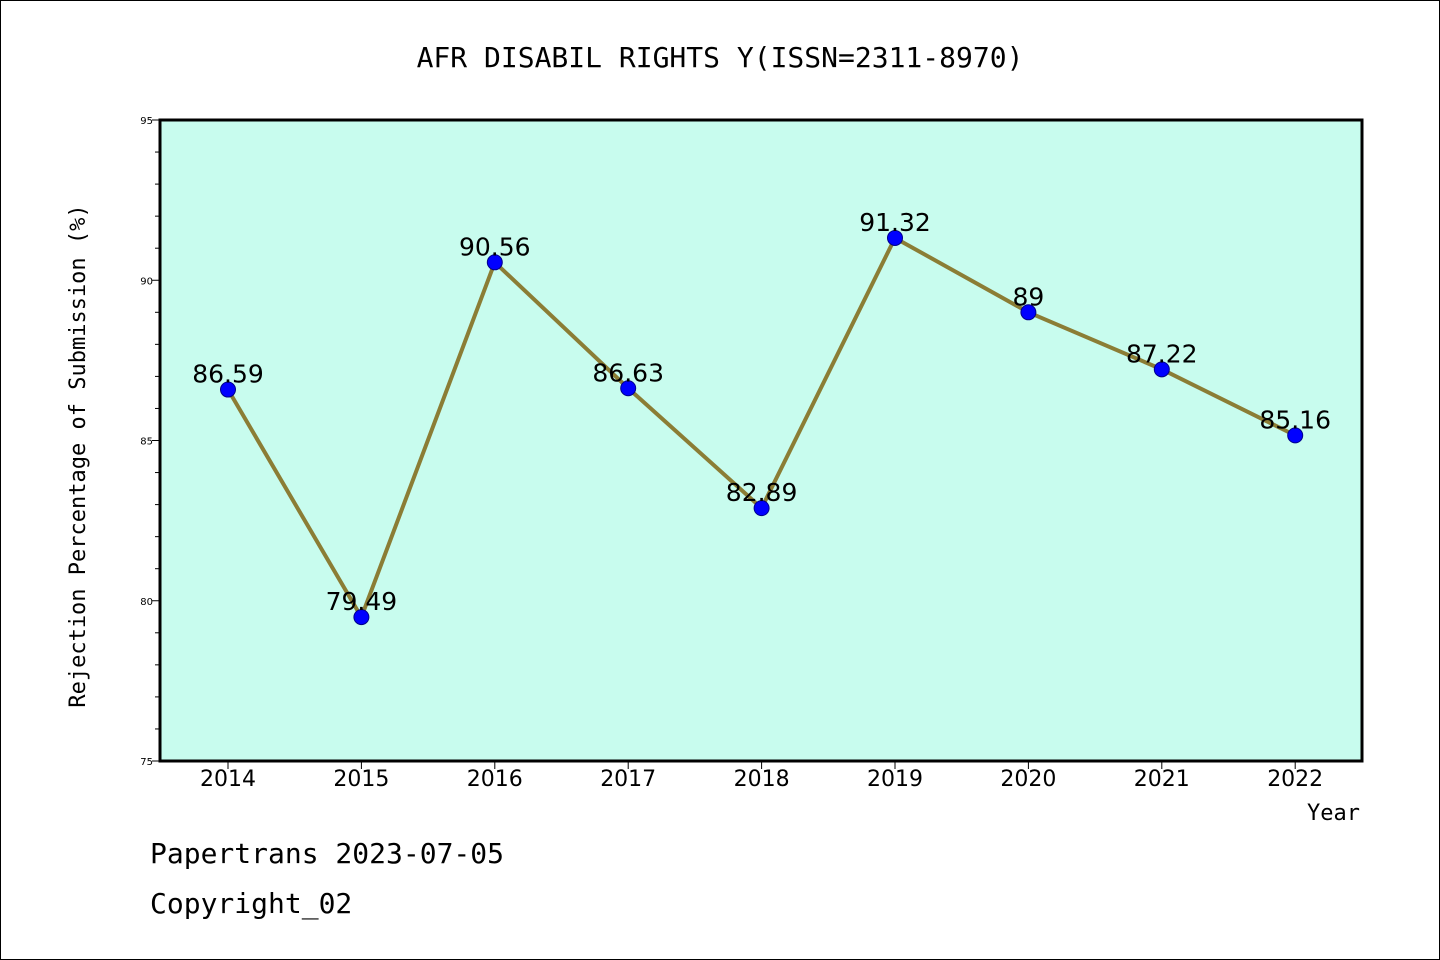 The width and height of the screenshot is (1440, 960). Describe the element at coordinates (1162, 779) in the screenshot. I see `x-tick-label: 2021` at that location.